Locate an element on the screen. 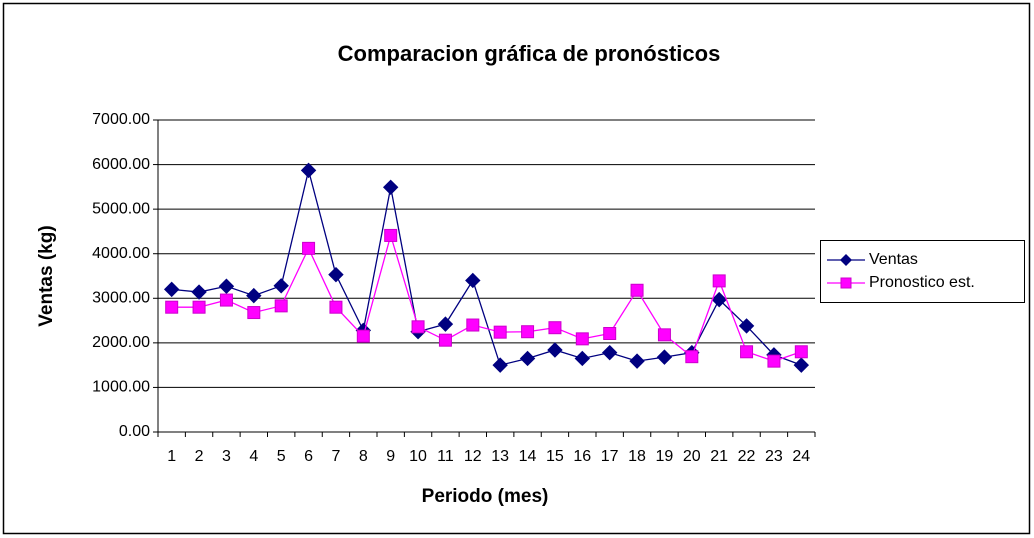 The width and height of the screenshot is (1034, 538). x-tick-label: 5 is located at coordinates (281, 456).